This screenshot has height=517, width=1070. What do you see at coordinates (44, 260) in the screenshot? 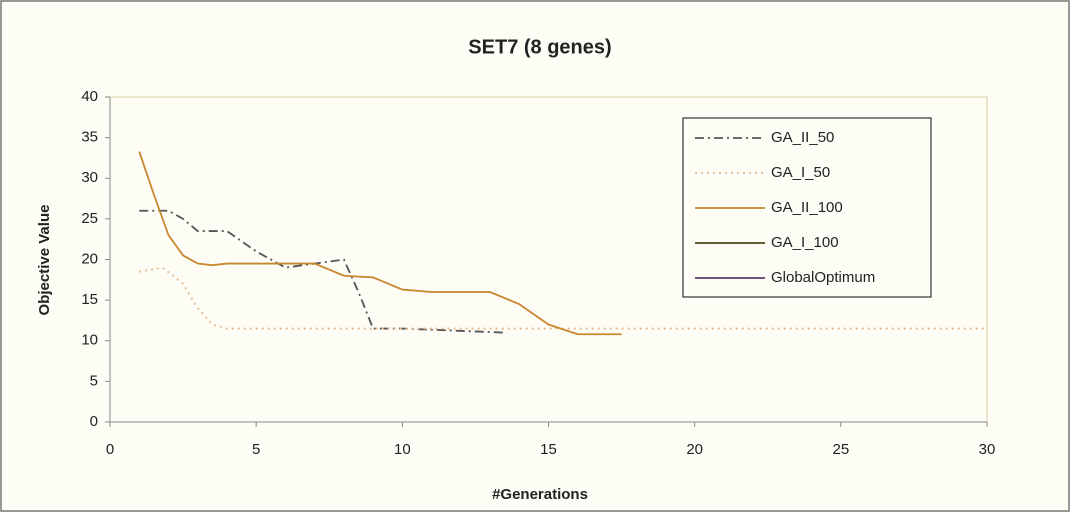
I see `y-axis-title: Objective Value` at bounding box center [44, 260].